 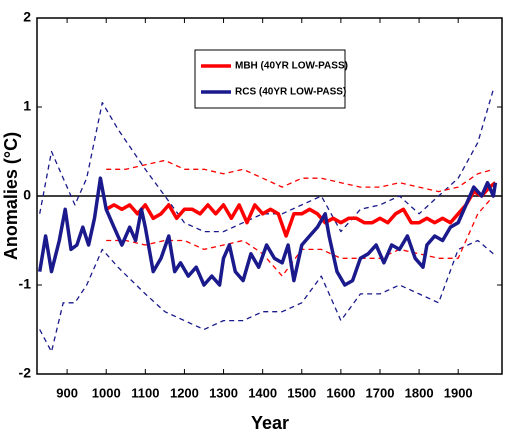 I want to click on x-tick-label: 1100, so click(x=145, y=392).